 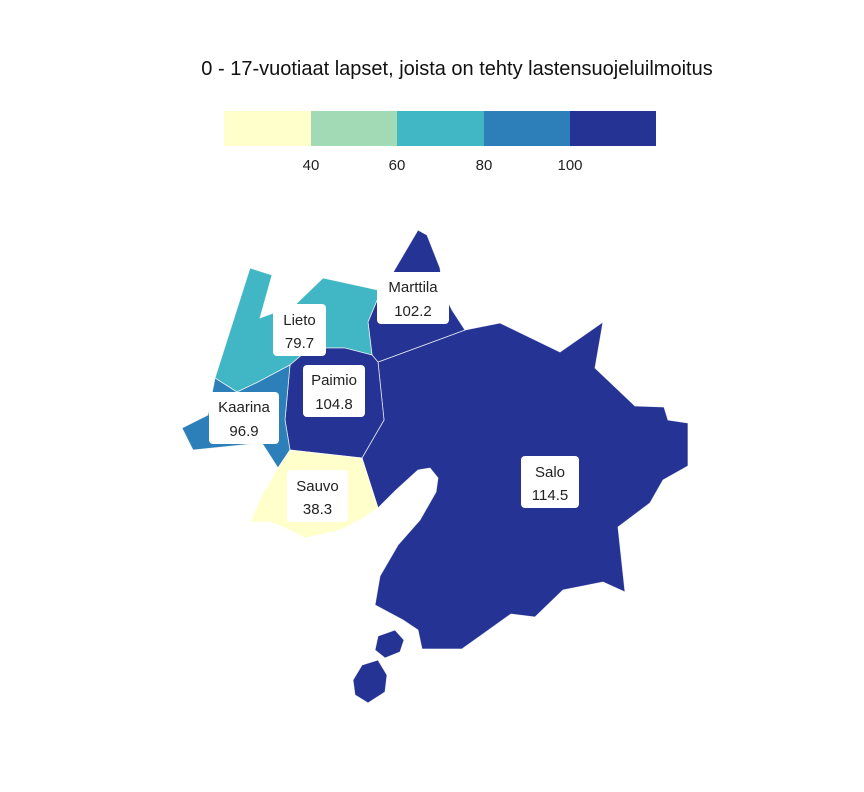 I want to click on legend-tick-100: 100, so click(x=569, y=165).